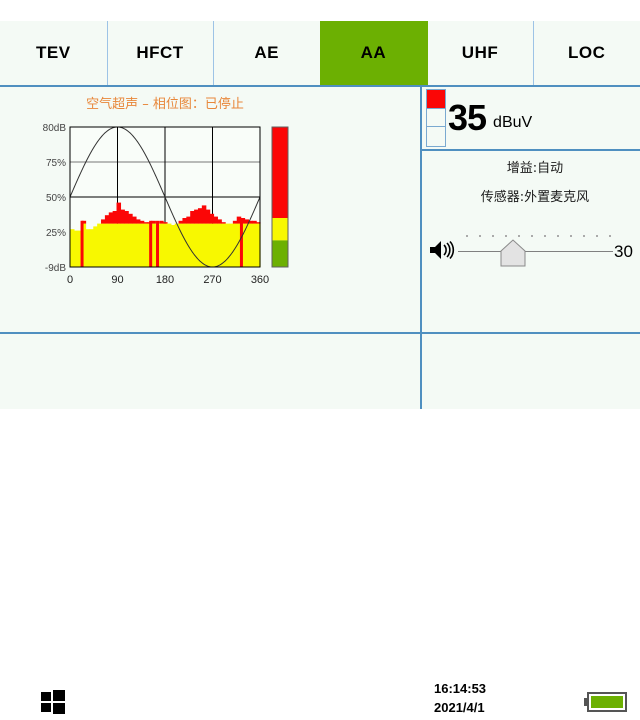 This screenshot has height=720, width=640. Describe the element at coordinates (421, 209) in the screenshot. I see `main-vertical-divider` at that location.